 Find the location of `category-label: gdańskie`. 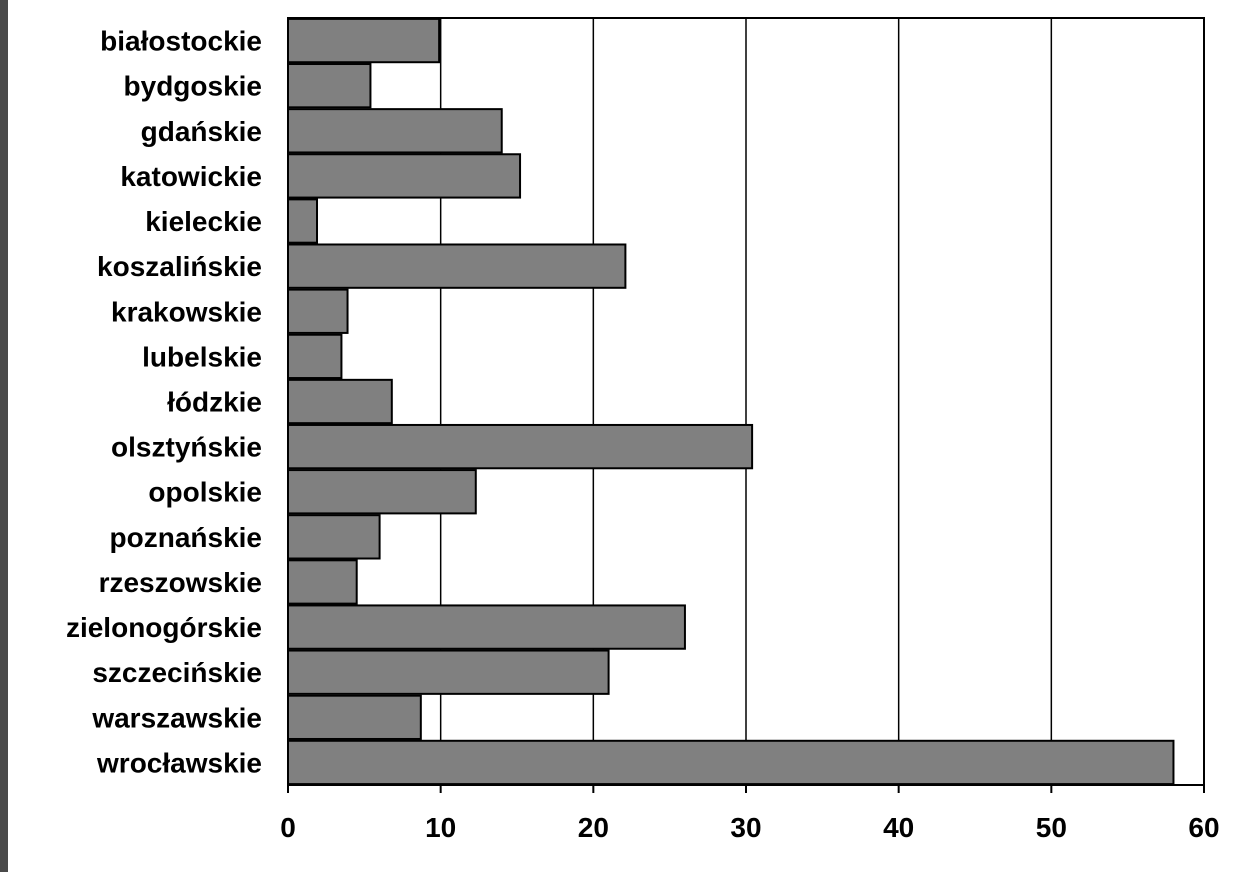

category-label: gdańskie is located at coordinates (201, 131).